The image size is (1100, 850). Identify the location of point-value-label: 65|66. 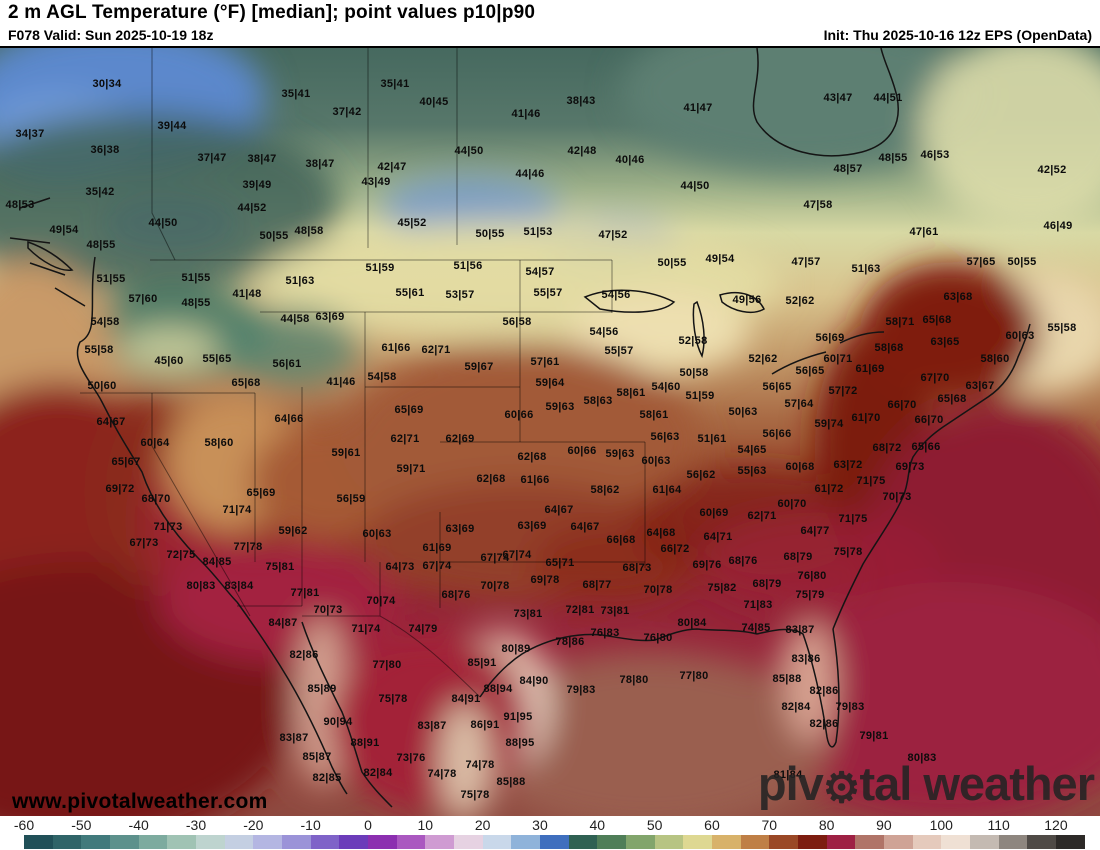
(926, 447).